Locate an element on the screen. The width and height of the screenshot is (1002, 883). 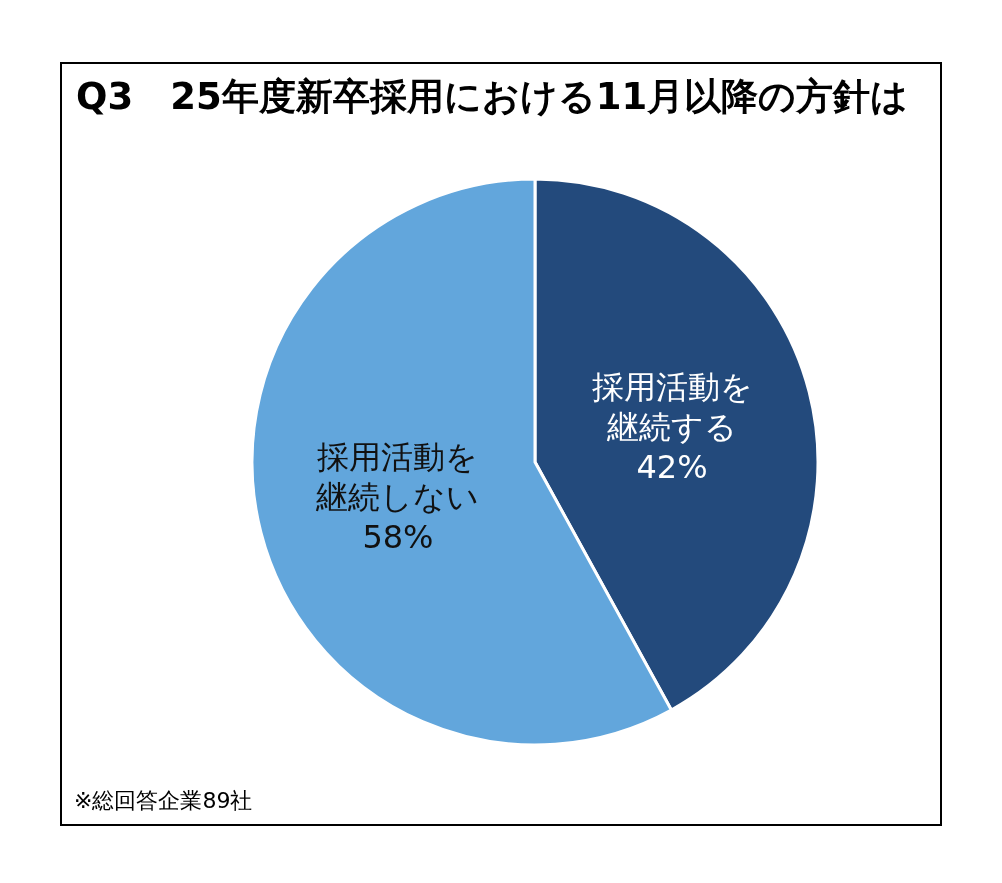
data-label: 58% is located at coordinates (398, 537).